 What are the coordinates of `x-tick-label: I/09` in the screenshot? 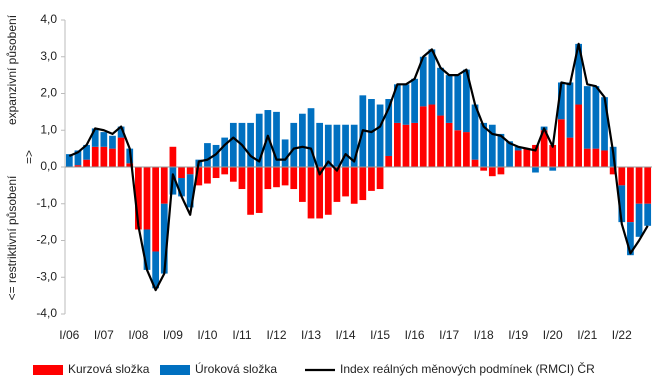 It's located at (173, 335).